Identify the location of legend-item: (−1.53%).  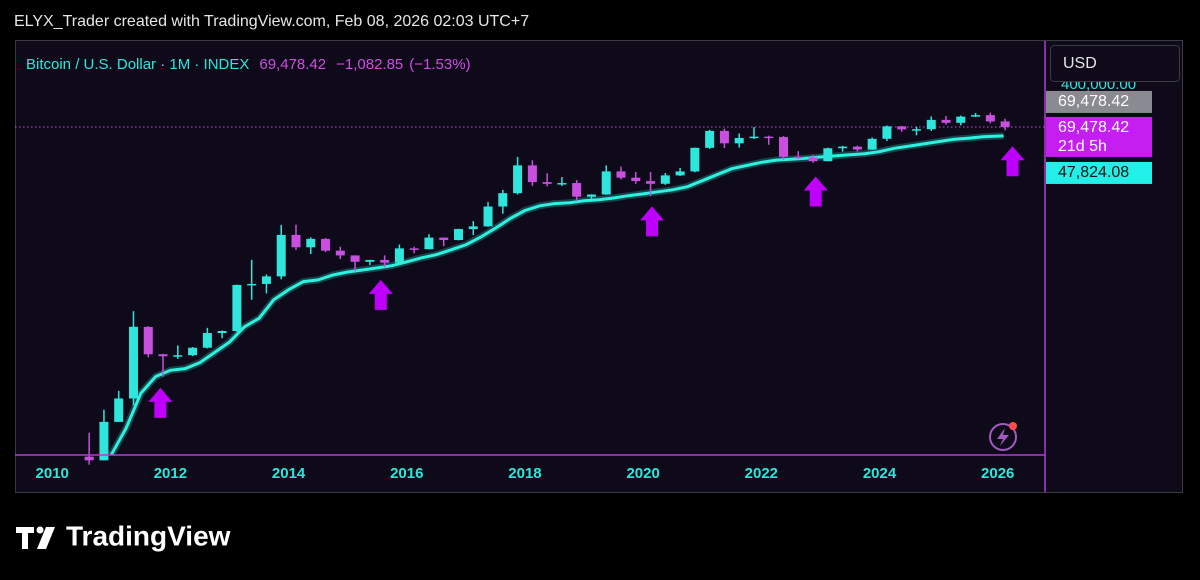
(439, 64).